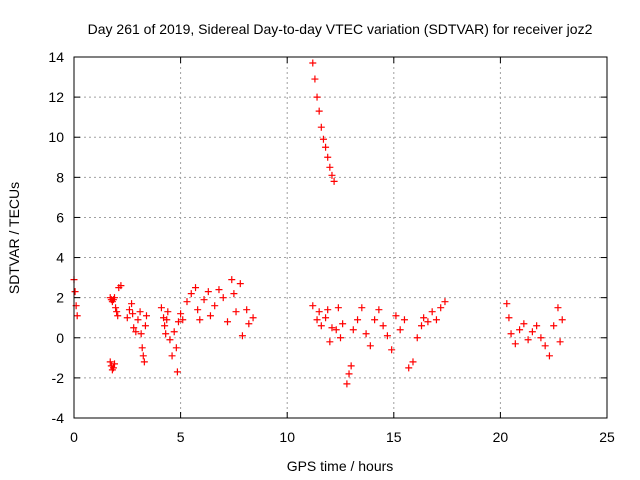  I want to click on x-tick-label: 20, so click(501, 437).